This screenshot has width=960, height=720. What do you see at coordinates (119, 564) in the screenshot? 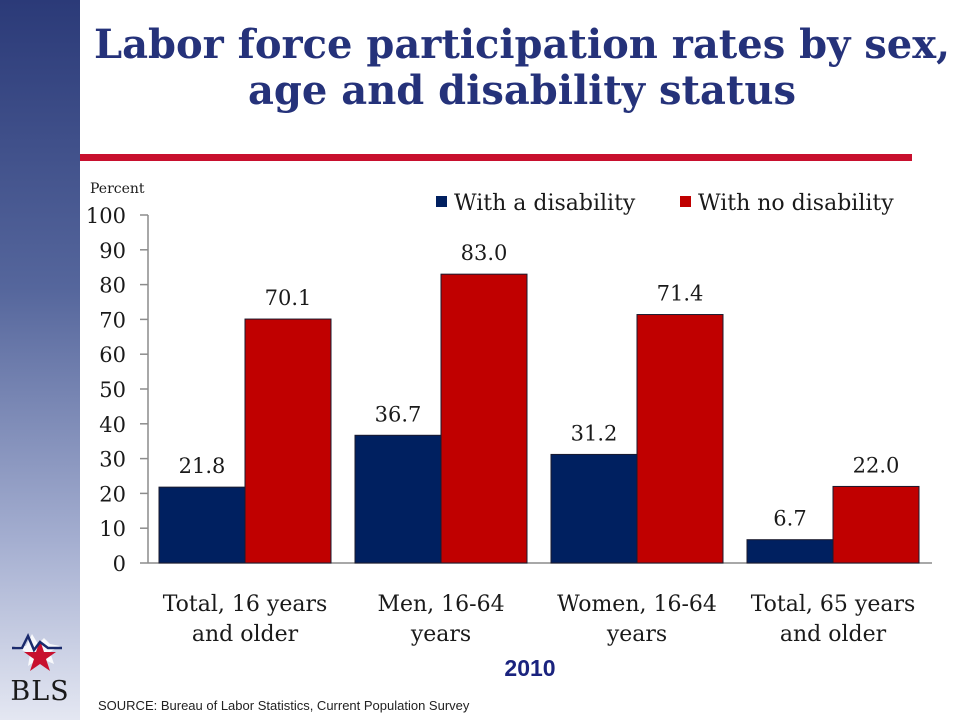
I see `y-tick-label: 0` at bounding box center [119, 564].